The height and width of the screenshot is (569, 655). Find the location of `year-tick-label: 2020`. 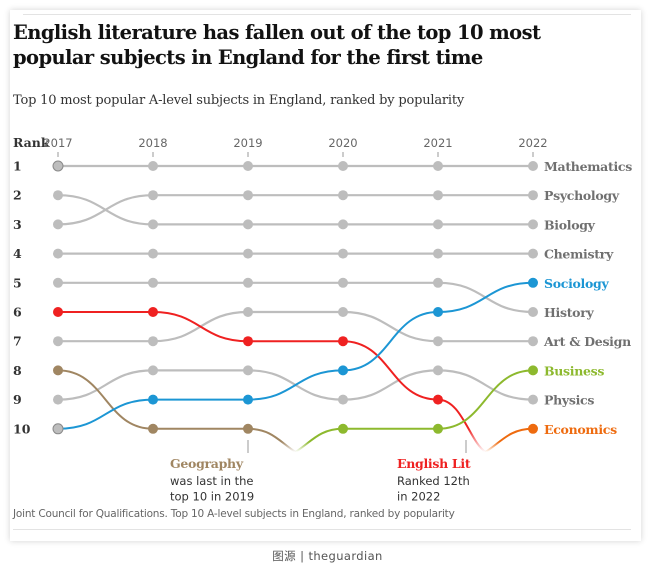

year-tick-label: 2020 is located at coordinates (342, 143).